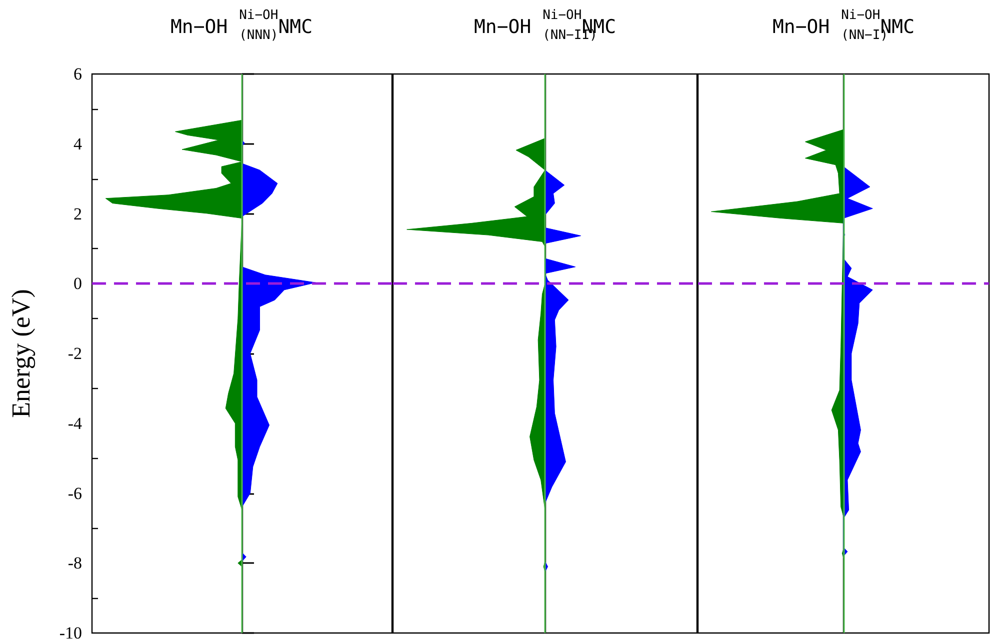  What do you see at coordinates (78, 74) in the screenshot?
I see `y-tick-label: 6` at bounding box center [78, 74].